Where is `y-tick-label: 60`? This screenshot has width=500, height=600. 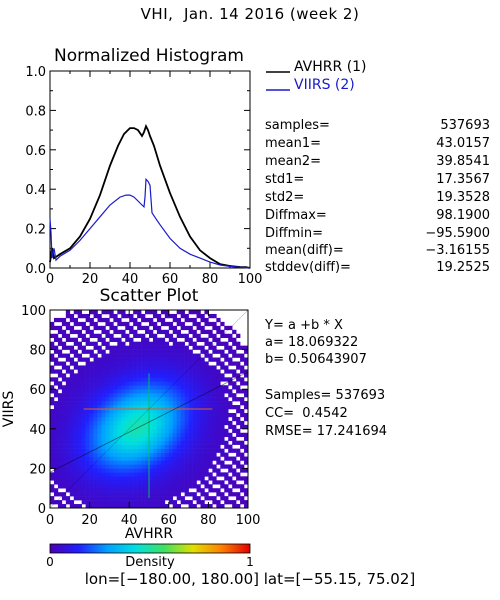
y-tick-label: 60 is located at coordinates (37, 390).